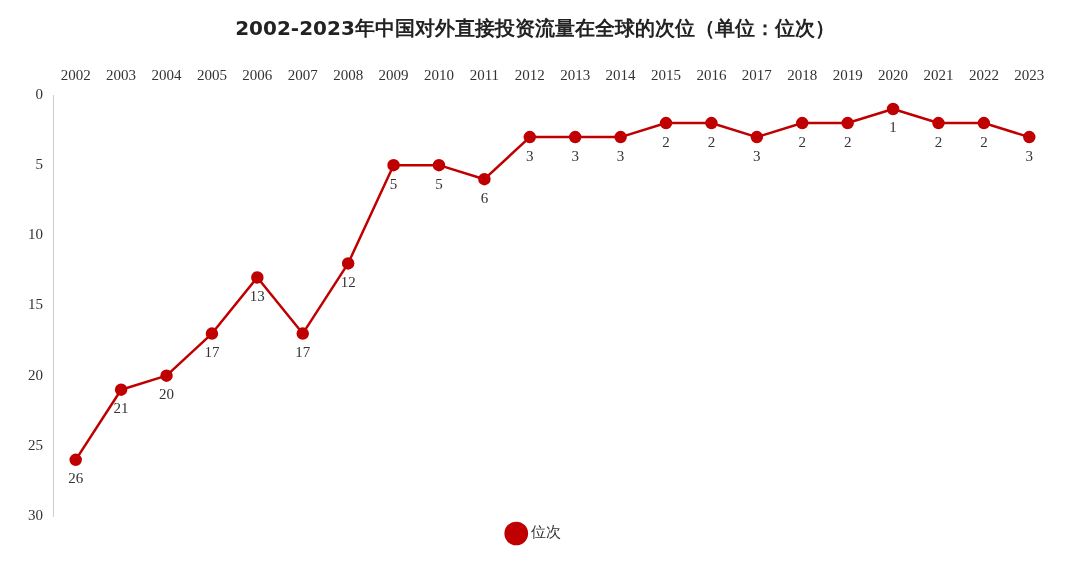  Describe the element at coordinates (529, 74) in the screenshot. I see `x-tick-label: 2012` at that location.